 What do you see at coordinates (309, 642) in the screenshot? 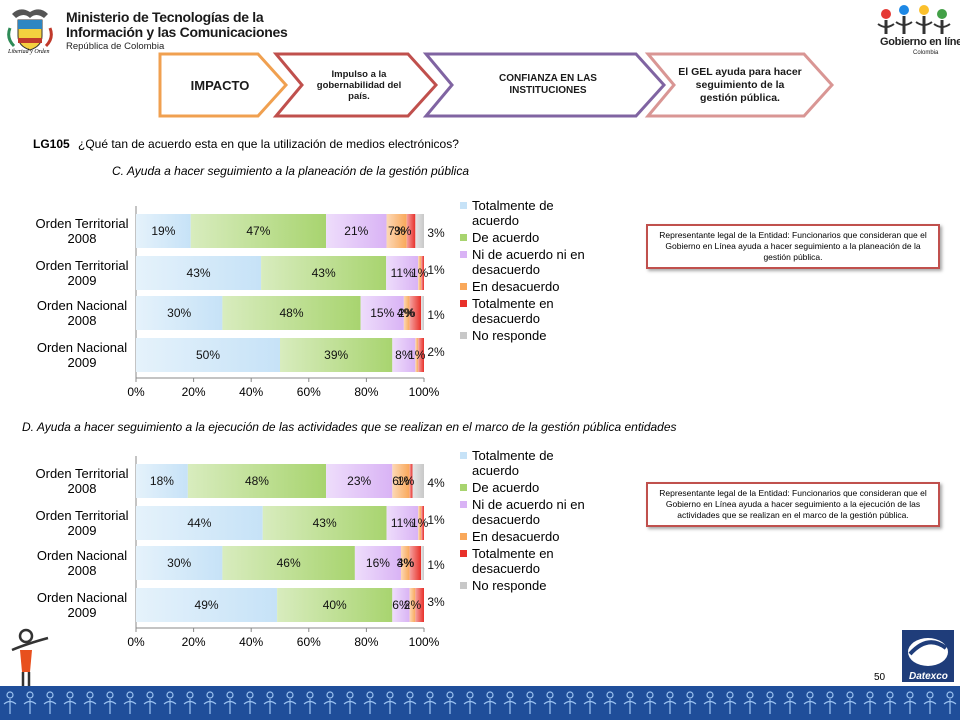
I see `chart-d-tick-label: 60%` at bounding box center [309, 642].